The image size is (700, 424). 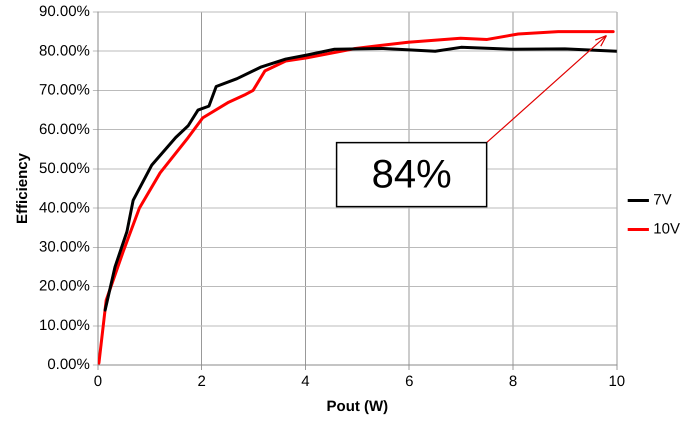 I want to click on y-tick-label: 70.00%, so click(x=64, y=90).